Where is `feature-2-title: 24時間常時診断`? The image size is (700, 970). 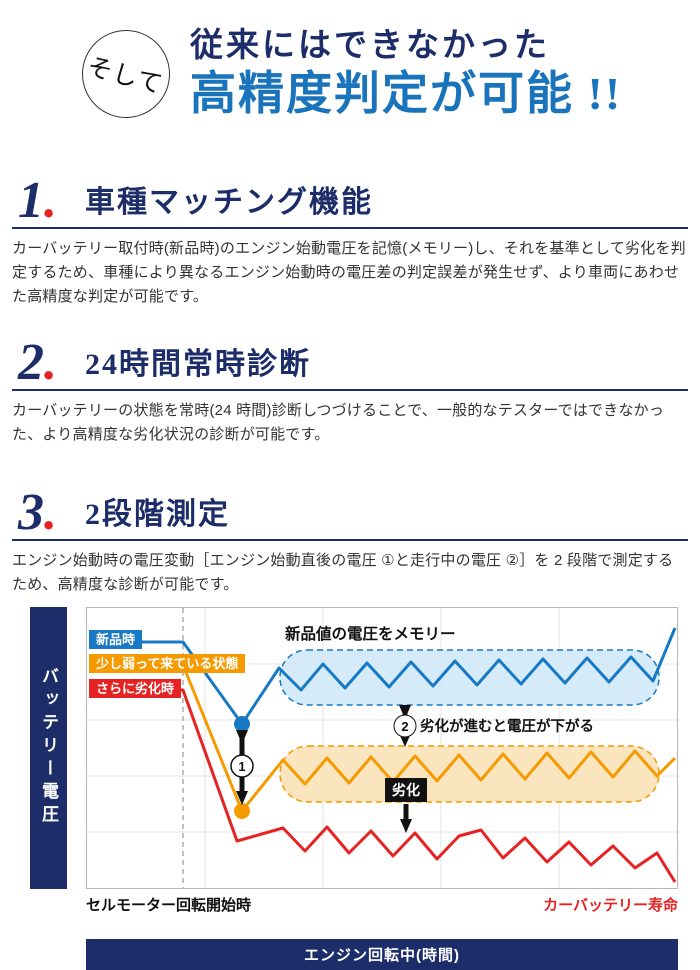
feature-2-title: 24時間常時診断 is located at coordinates (198, 364).